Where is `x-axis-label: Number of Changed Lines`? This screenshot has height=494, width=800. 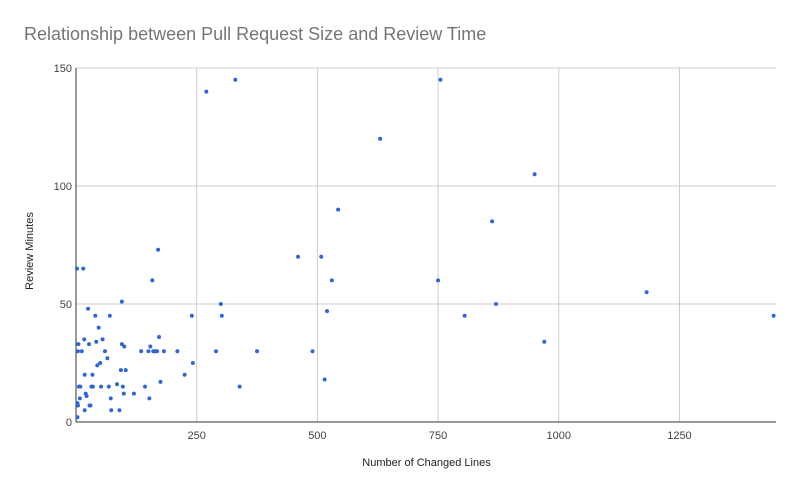
x-axis-label: Number of Changed Lines is located at coordinates (426, 463).